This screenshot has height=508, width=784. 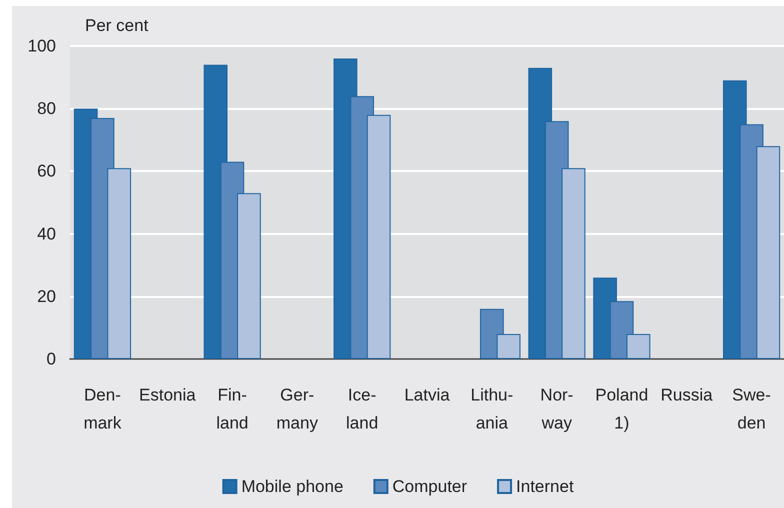 What do you see at coordinates (297, 409) in the screenshot?
I see `x-tick-label: Ger- many` at bounding box center [297, 409].